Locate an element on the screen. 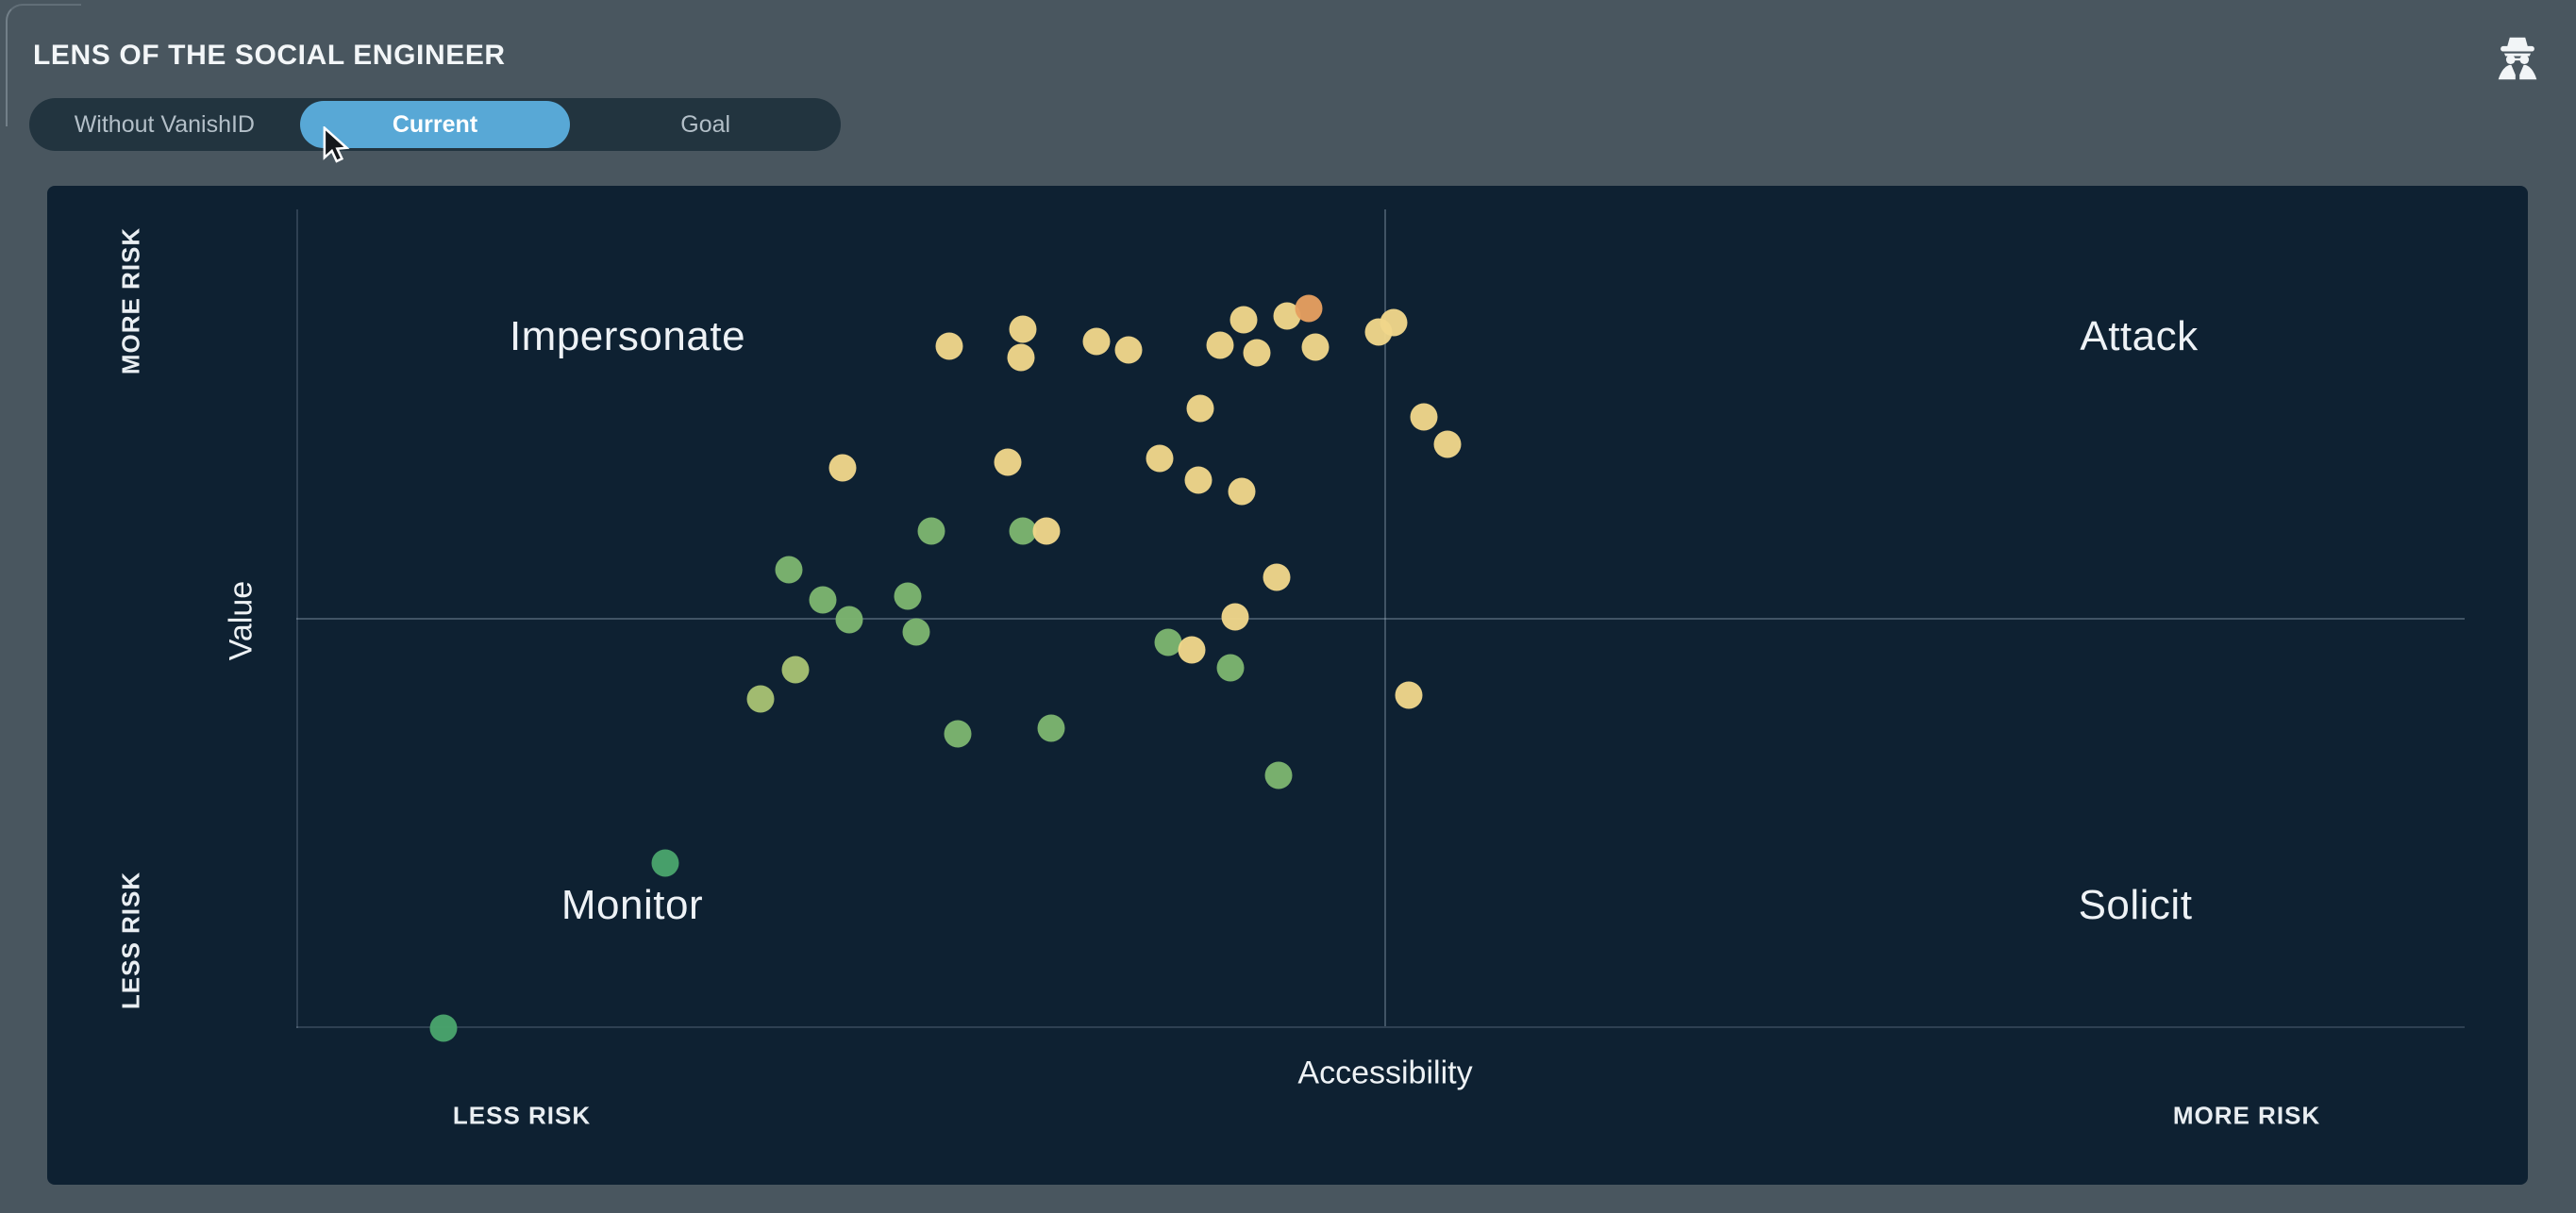 This screenshot has height=1213, width=2576. page-title: LENS OF THE SOCIAL ENGINEER is located at coordinates (269, 55).